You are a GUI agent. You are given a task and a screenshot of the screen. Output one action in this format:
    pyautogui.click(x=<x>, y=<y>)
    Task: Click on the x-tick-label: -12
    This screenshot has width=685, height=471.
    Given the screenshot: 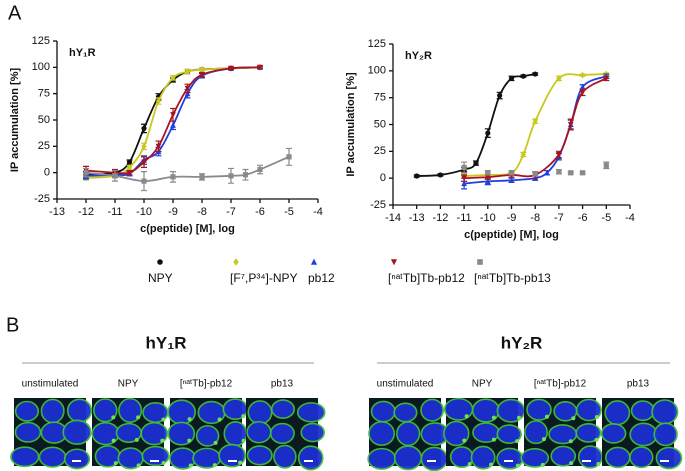 What is the action you would take?
    pyautogui.click(x=86, y=212)
    